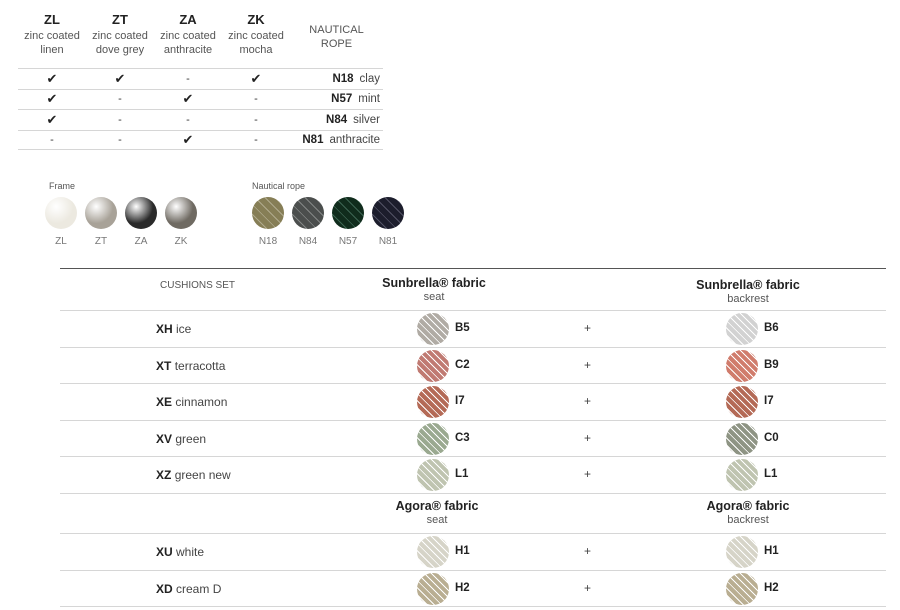 The image size is (900, 610). Describe the element at coordinates (52, 34) in the screenshot. I see `finish-col-zl: ZL zinc coated linen` at that location.